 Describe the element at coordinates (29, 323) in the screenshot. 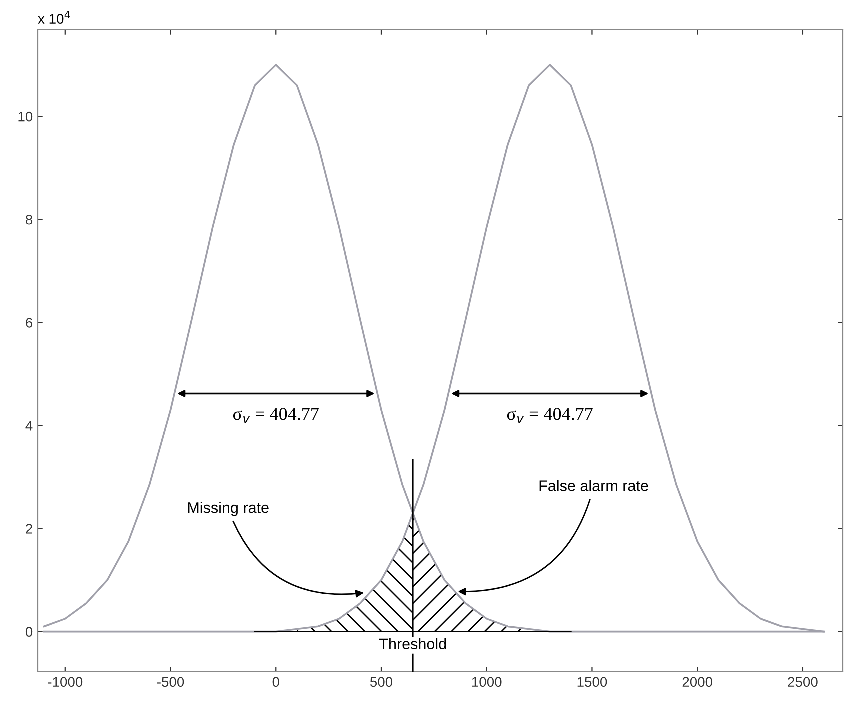

I see `y-tick-label: 6` at that location.